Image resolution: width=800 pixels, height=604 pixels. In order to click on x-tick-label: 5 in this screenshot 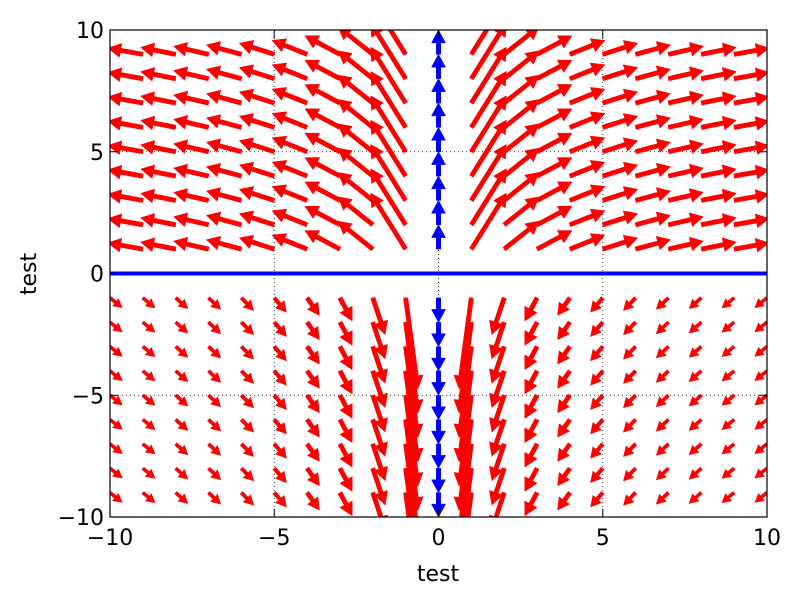, I will do `click(603, 538)`.